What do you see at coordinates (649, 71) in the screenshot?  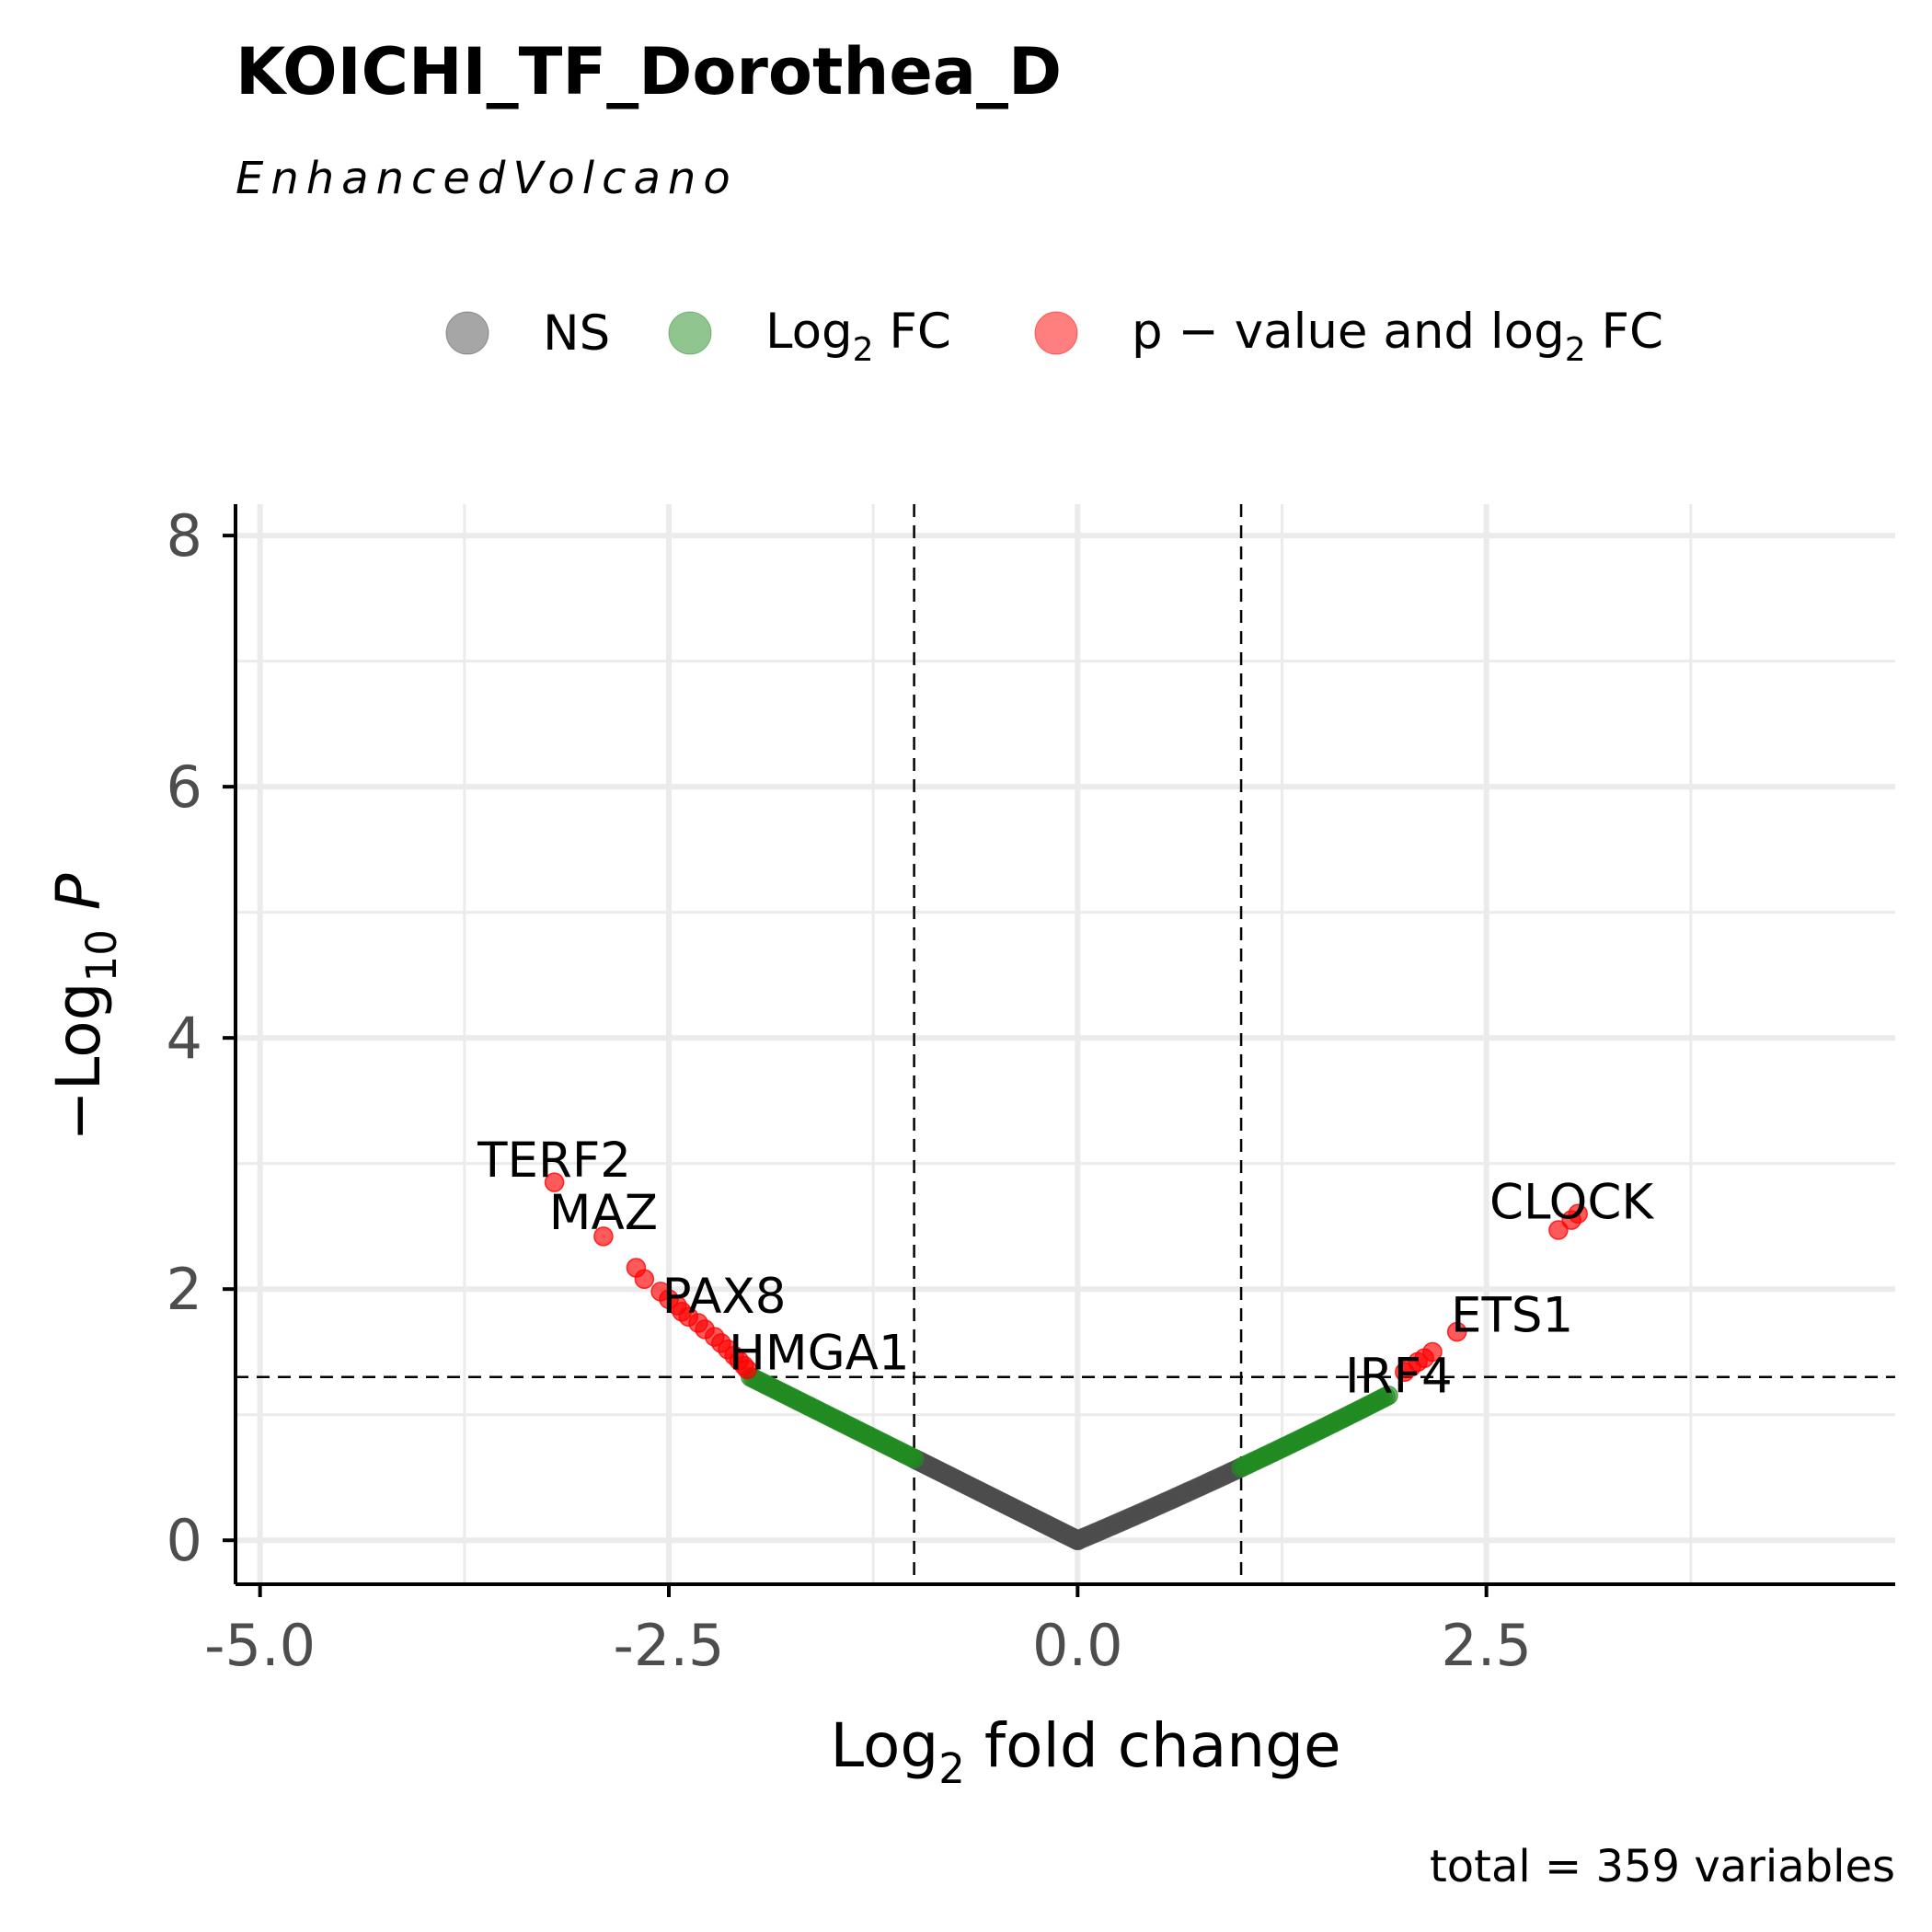 I see `chart-title: KOICHI_TF_Dorothea_D` at bounding box center [649, 71].